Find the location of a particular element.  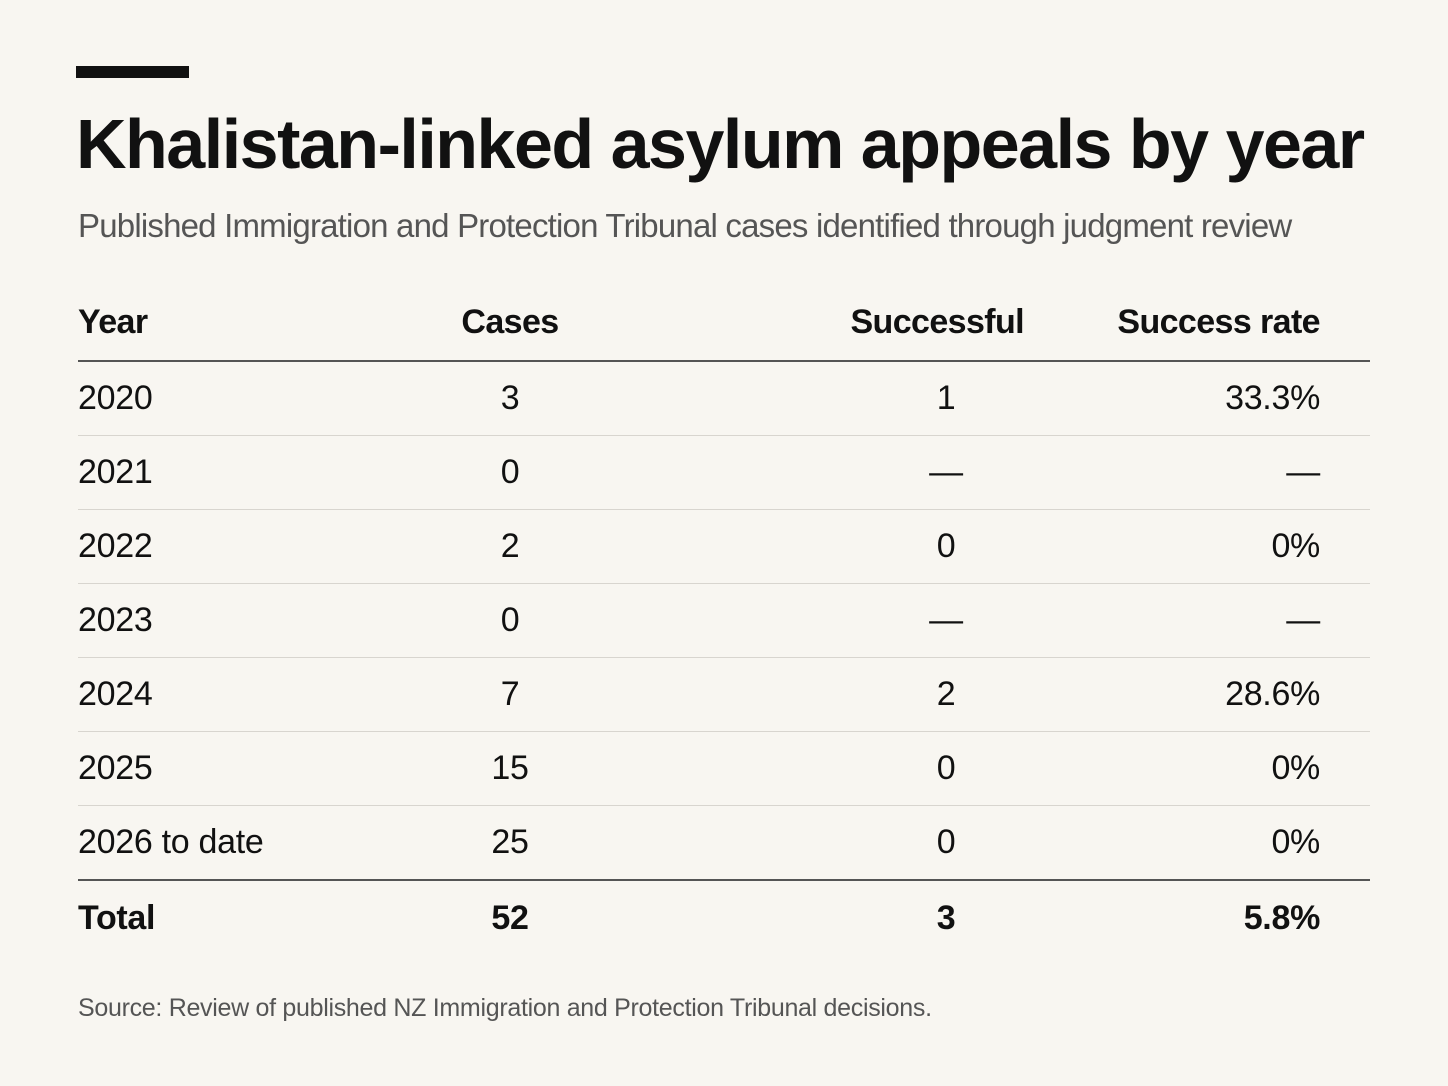

cases-cell: 15 is located at coordinates (510, 768).